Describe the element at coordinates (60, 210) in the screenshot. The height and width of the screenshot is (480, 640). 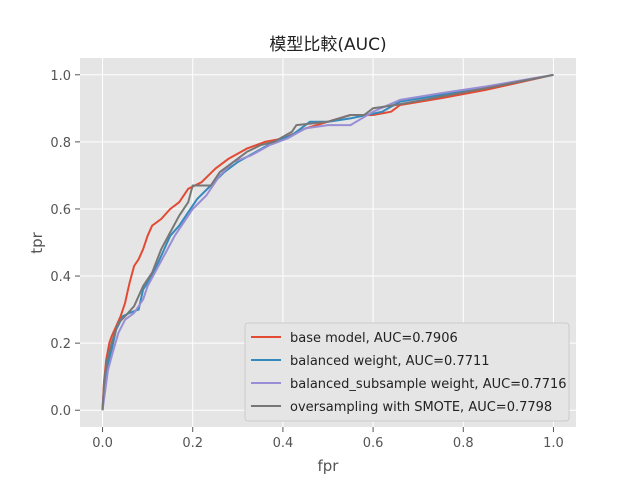
I see `y-tick-label: 0.6` at that location.